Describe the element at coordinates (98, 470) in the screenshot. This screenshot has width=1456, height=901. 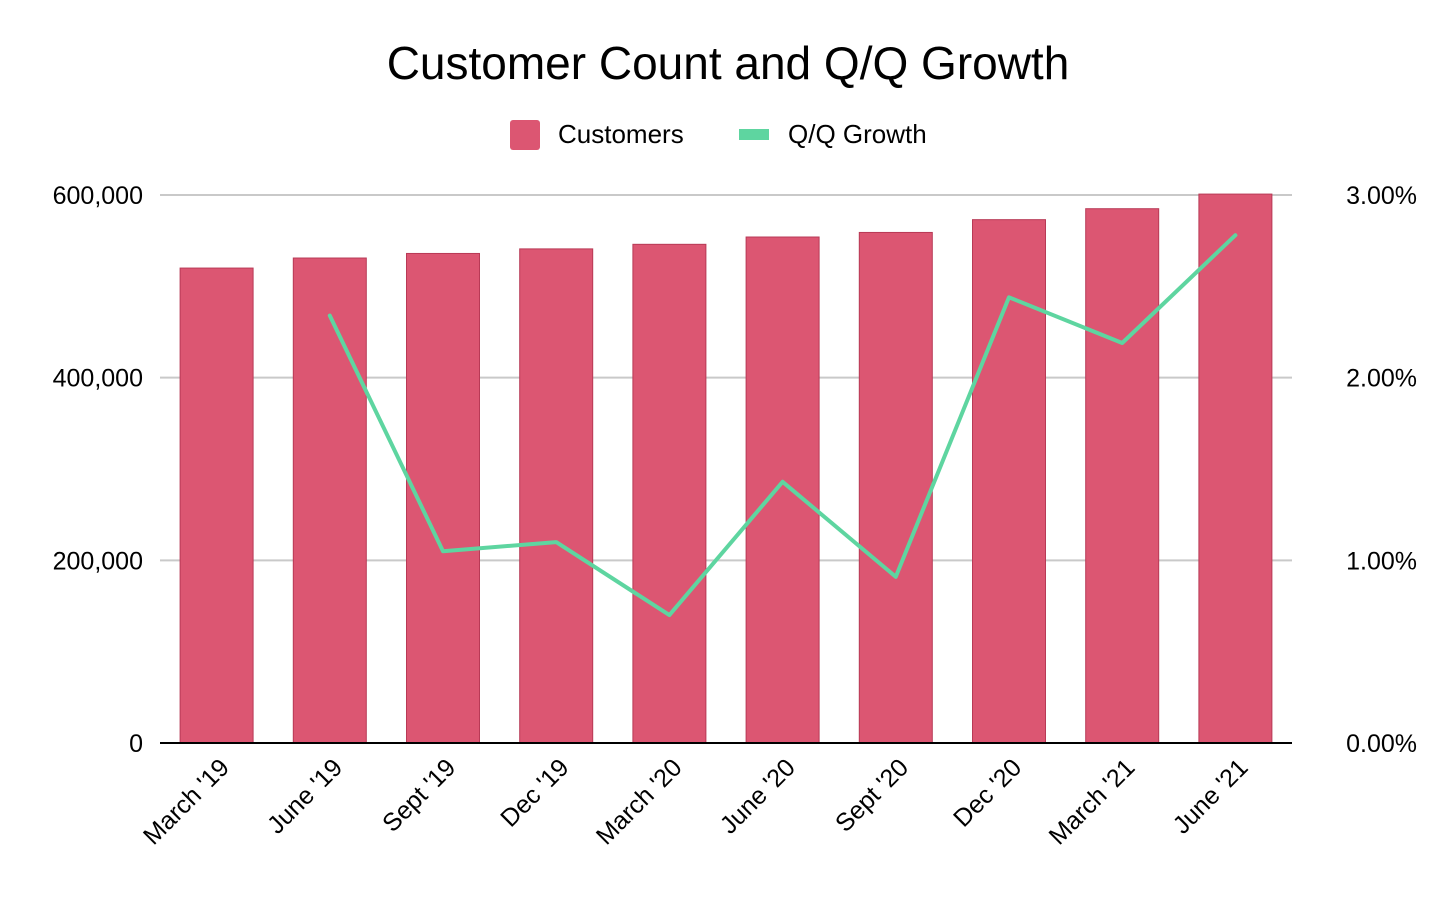
I see `left-y-axis-labels: 0 200,000 400,000 600,000` at that location.